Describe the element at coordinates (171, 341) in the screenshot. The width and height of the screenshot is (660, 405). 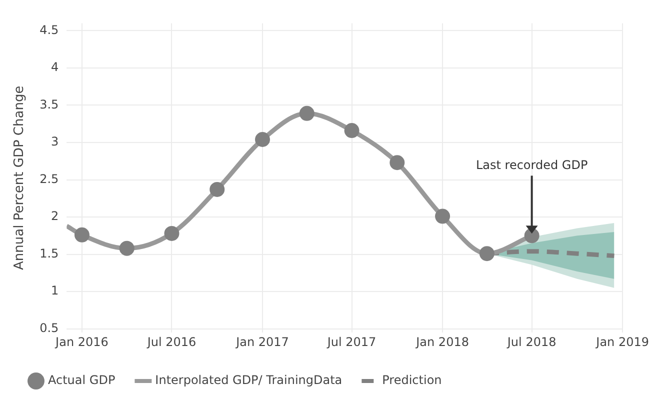
I see `x-tick-label: Jul 2016` at that location.